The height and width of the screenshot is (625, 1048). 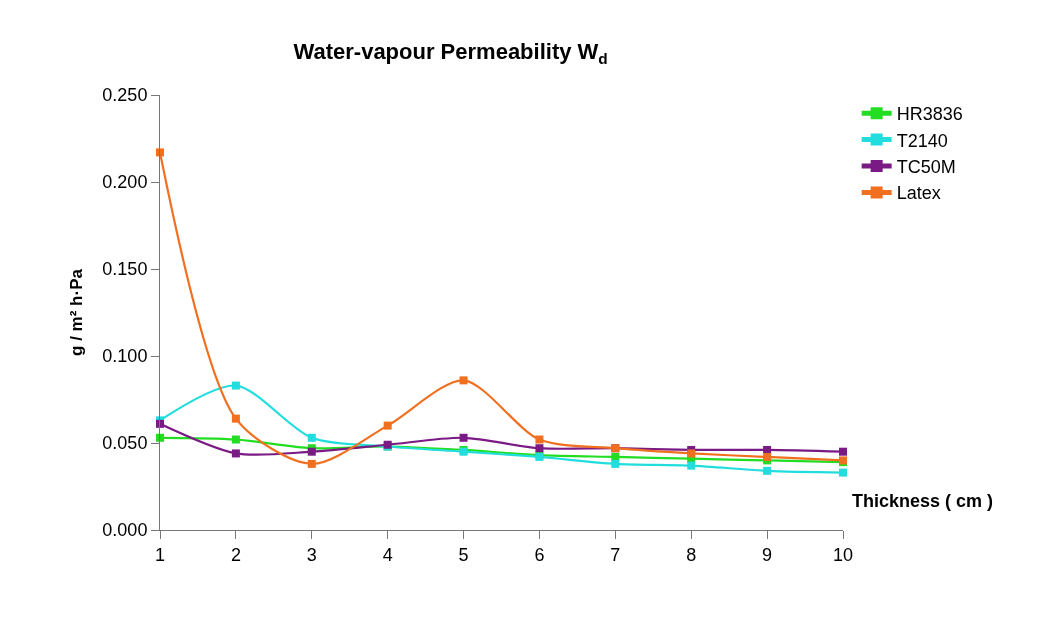 I want to click on y-tick-label: 0.100, so click(x=125, y=356).